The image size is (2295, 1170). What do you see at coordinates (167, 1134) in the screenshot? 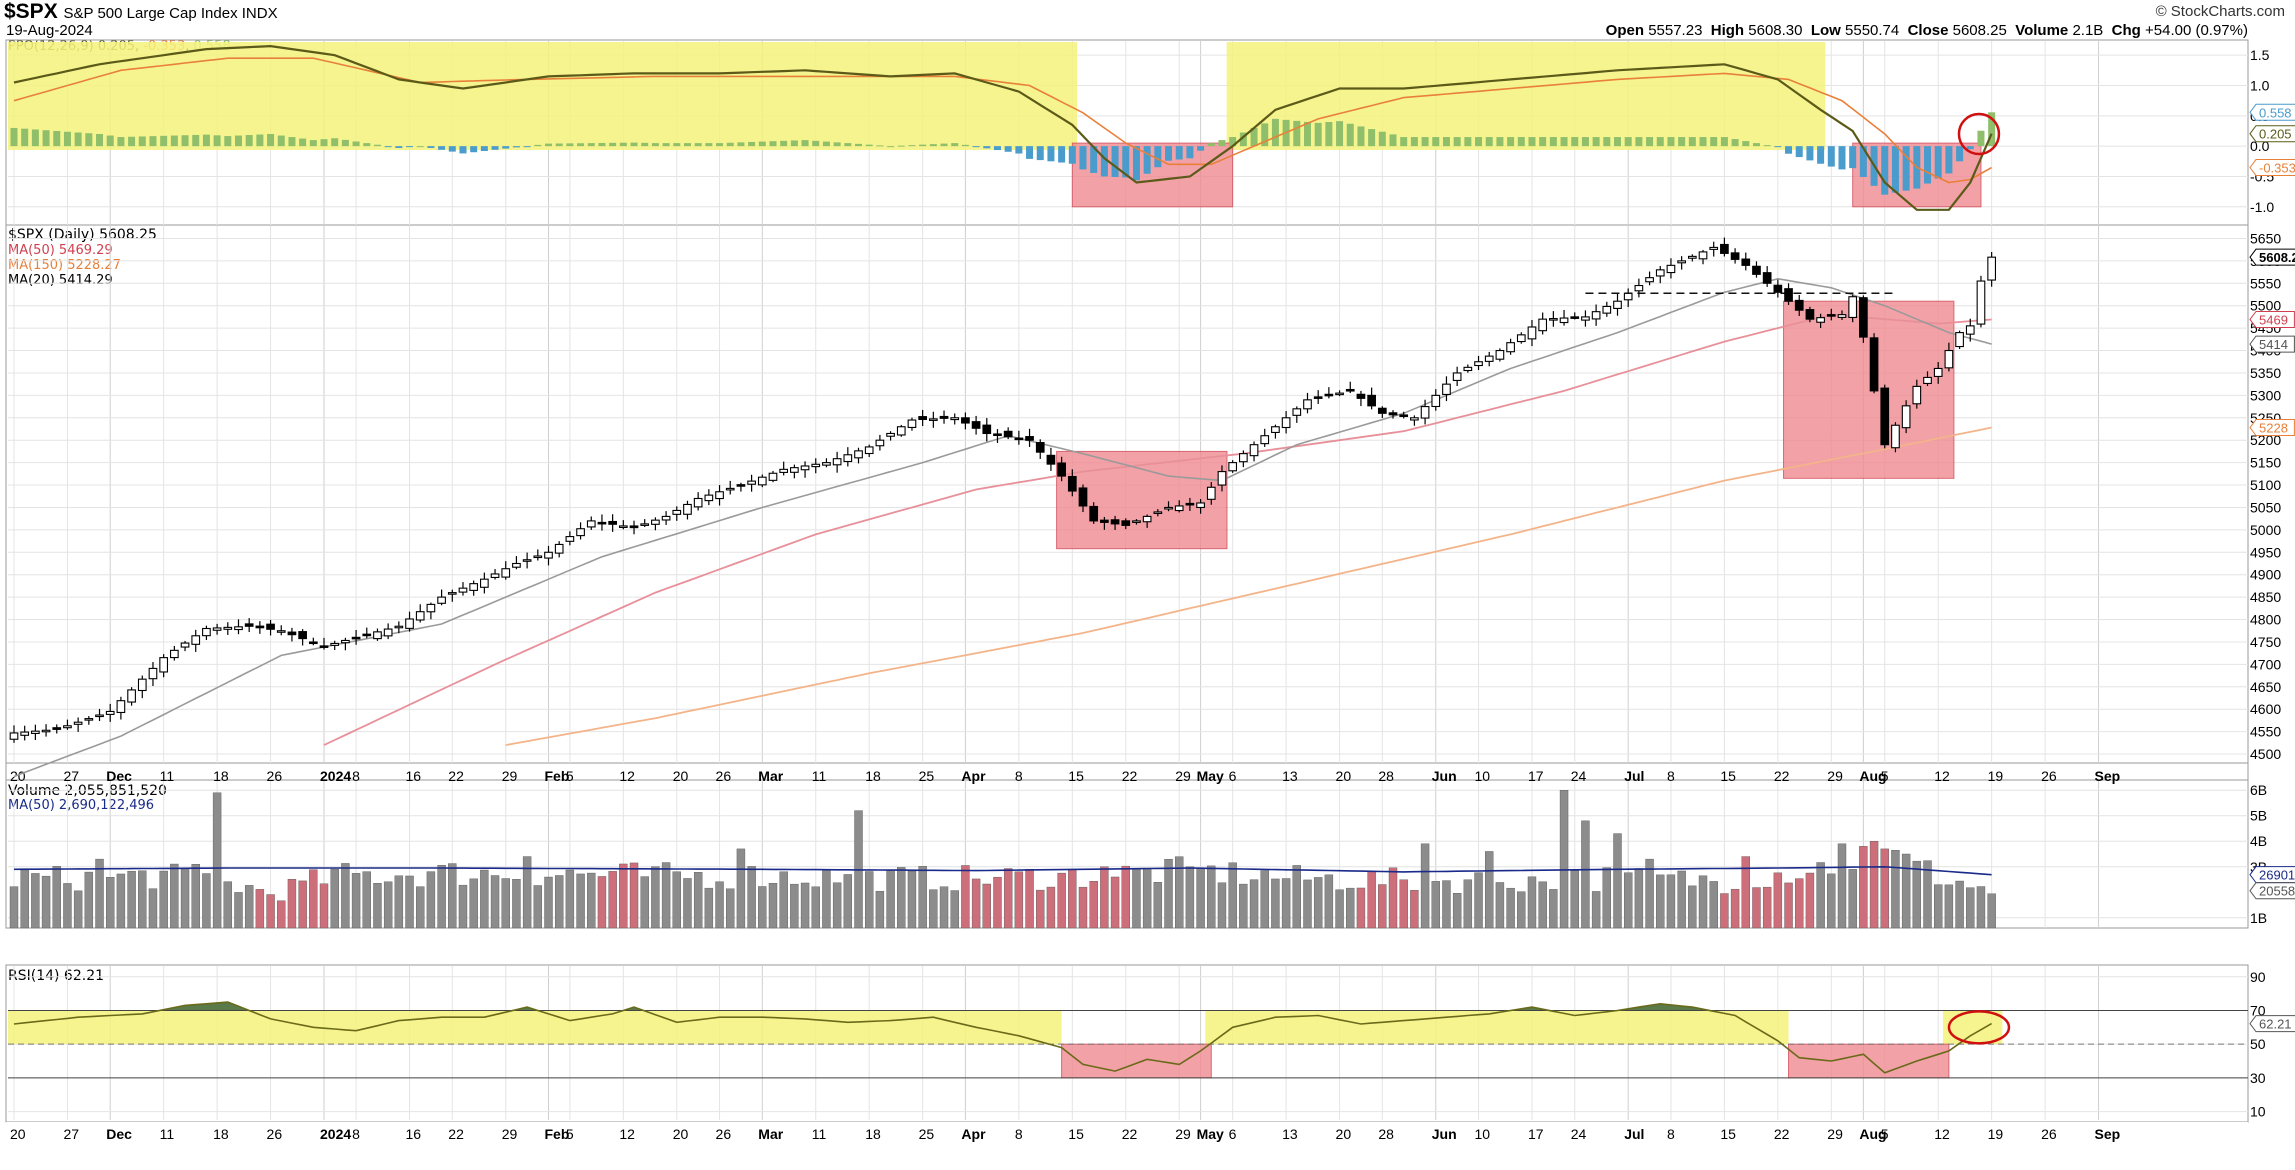
I see `x-axis-tick-bottom: 11` at bounding box center [167, 1134].